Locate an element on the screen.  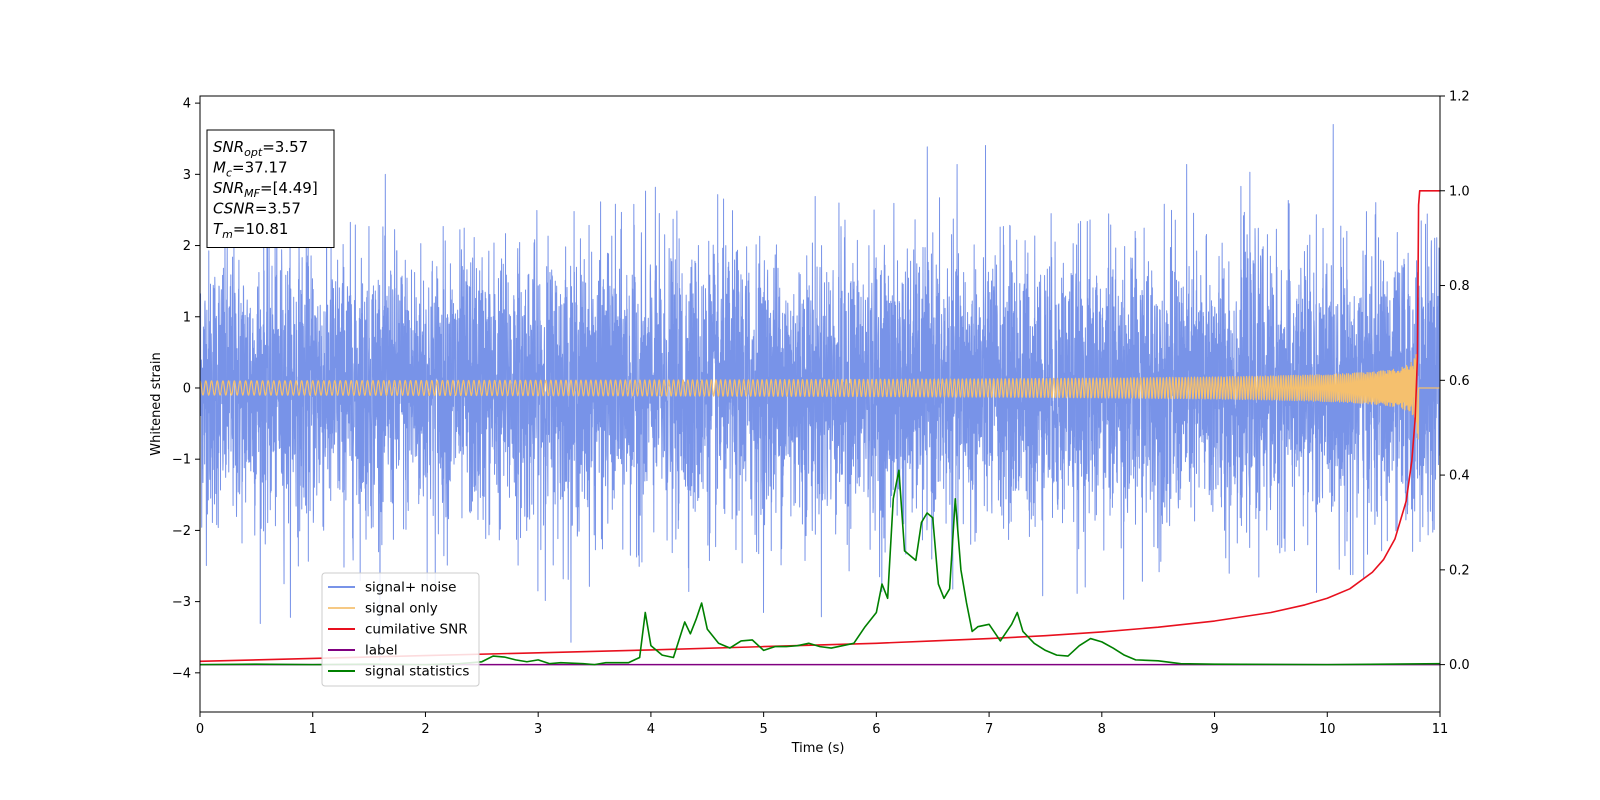
annotation-line: Mc=37.17 is located at coordinates (250, 169).